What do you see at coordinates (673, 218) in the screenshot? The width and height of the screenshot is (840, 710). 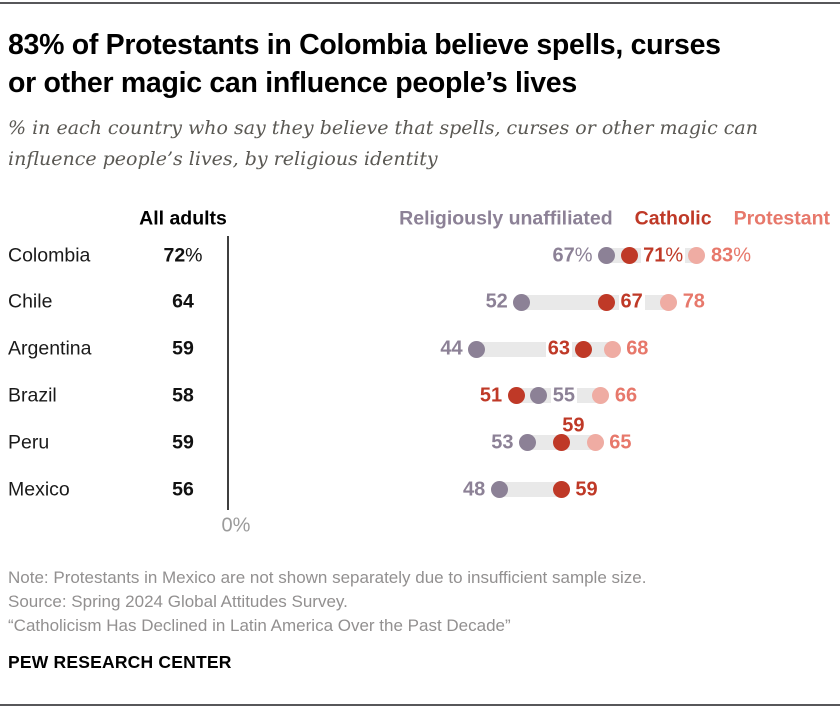 I see `legend-item-catholic: Catholic` at bounding box center [673, 218].